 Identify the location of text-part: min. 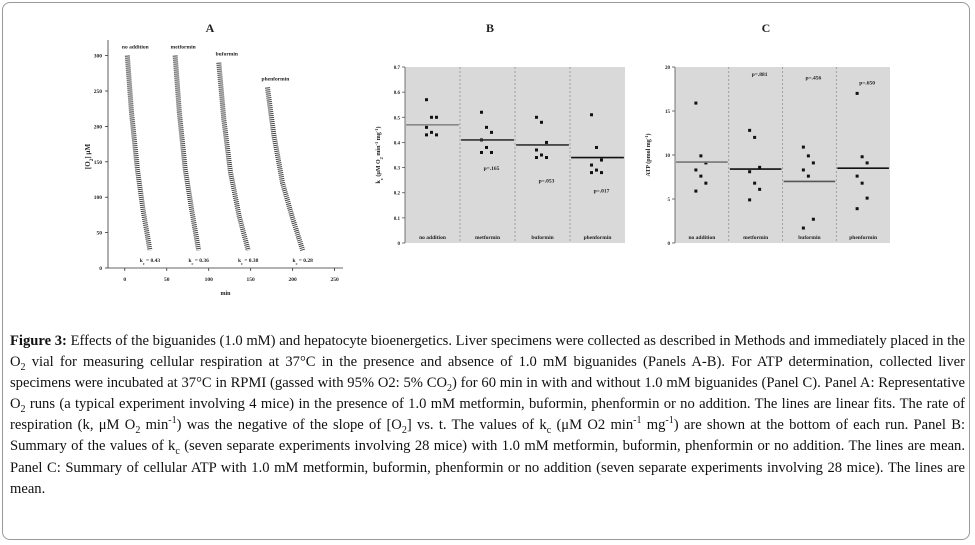
(225, 294).